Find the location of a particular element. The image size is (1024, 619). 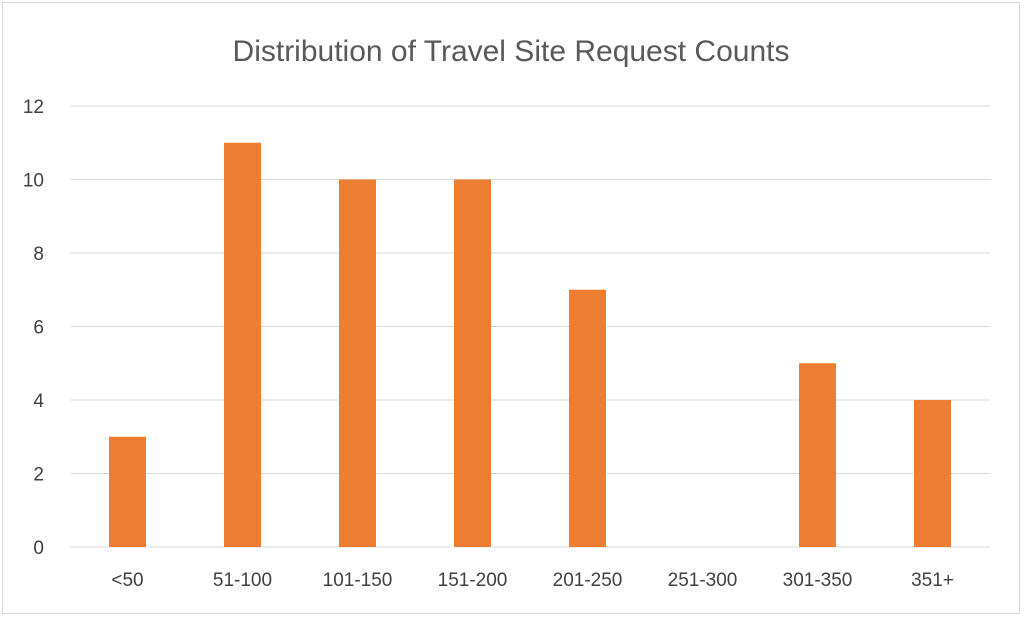

y-tick-label: 12 is located at coordinates (33, 107).